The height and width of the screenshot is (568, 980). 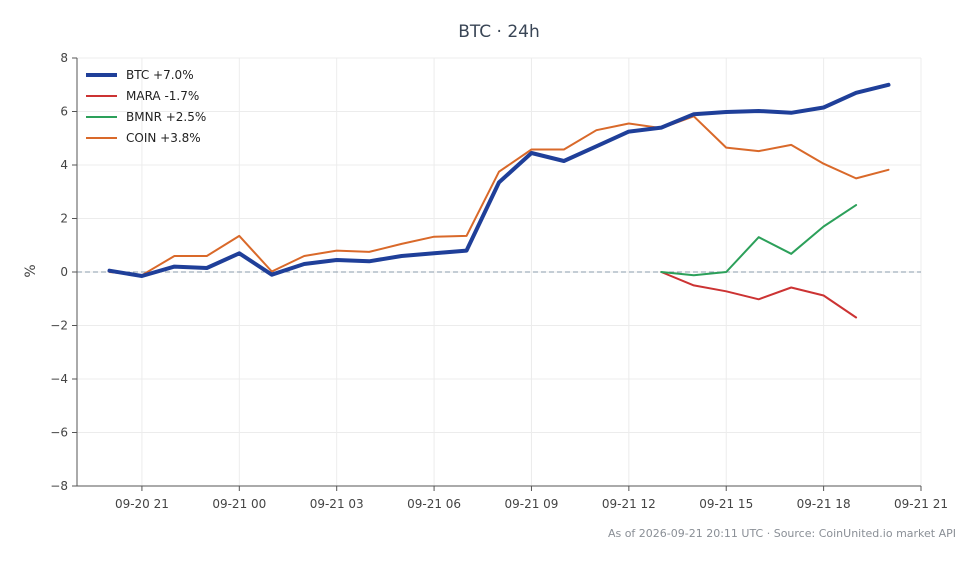 What do you see at coordinates (59, 433) in the screenshot?
I see `y-tick-label-1: −6` at bounding box center [59, 433].